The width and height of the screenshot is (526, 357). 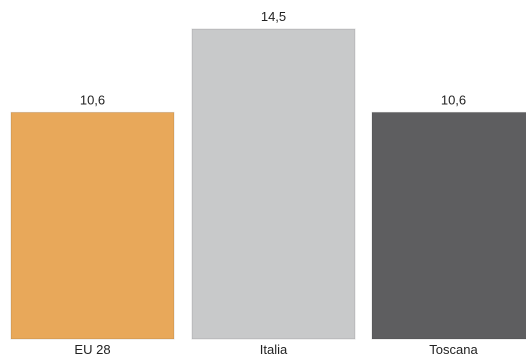 What do you see at coordinates (274, 349) in the screenshot?
I see `category-label-italia: Italia` at bounding box center [274, 349].